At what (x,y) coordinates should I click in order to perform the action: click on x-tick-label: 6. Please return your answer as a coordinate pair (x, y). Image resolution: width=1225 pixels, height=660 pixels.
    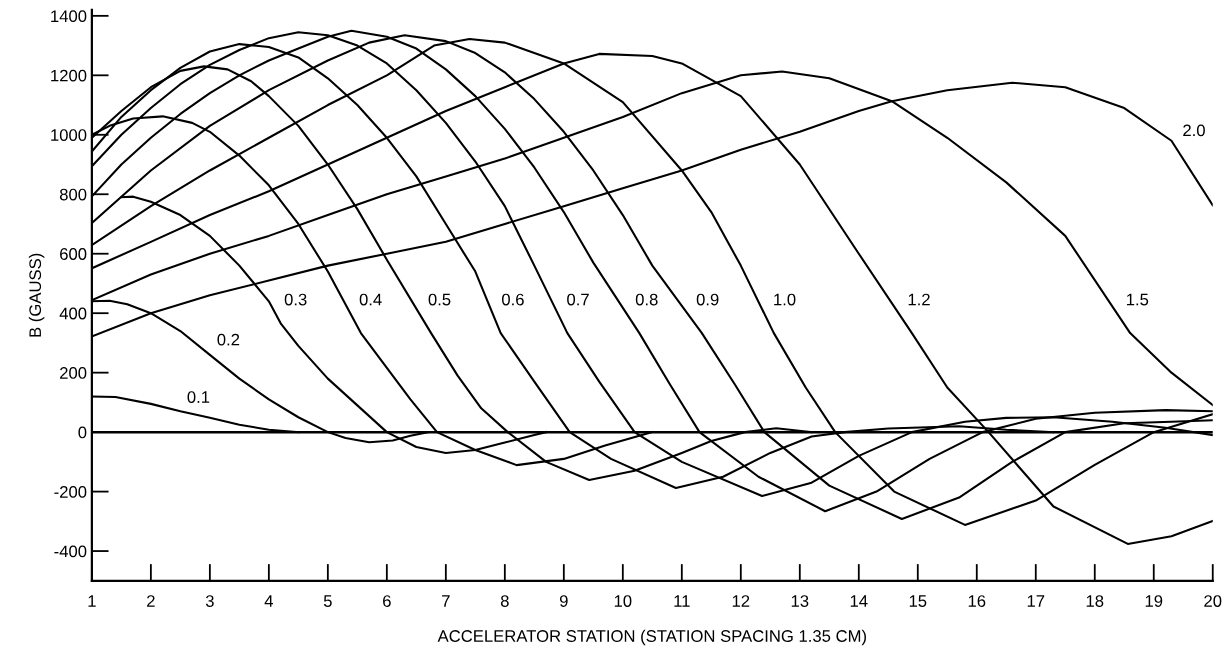
    Looking at the image, I should click on (387, 601).